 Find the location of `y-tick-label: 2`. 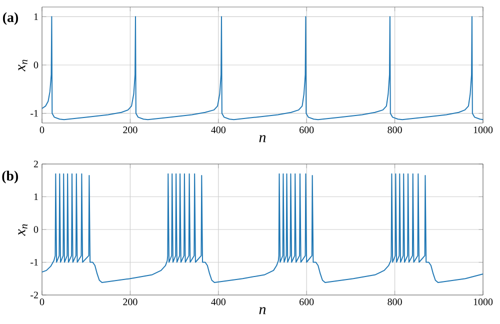

y-tick-label: 2 is located at coordinates (36, 164).